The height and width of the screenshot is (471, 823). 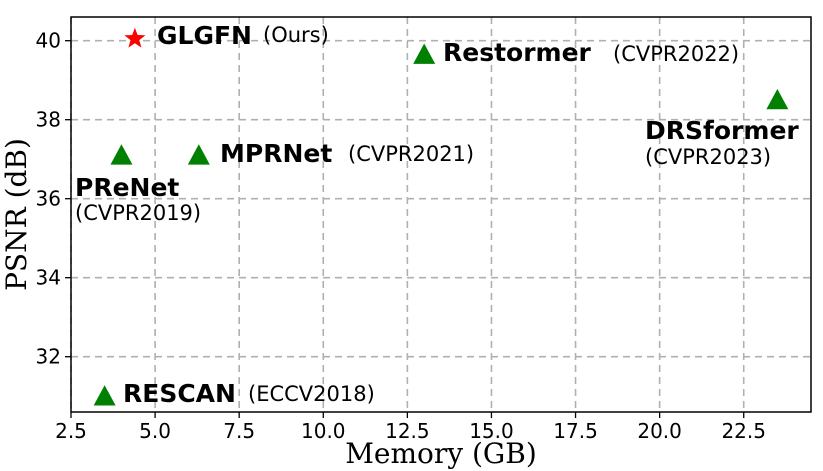 I want to click on x-tick-label: 10.0, so click(x=323, y=431).